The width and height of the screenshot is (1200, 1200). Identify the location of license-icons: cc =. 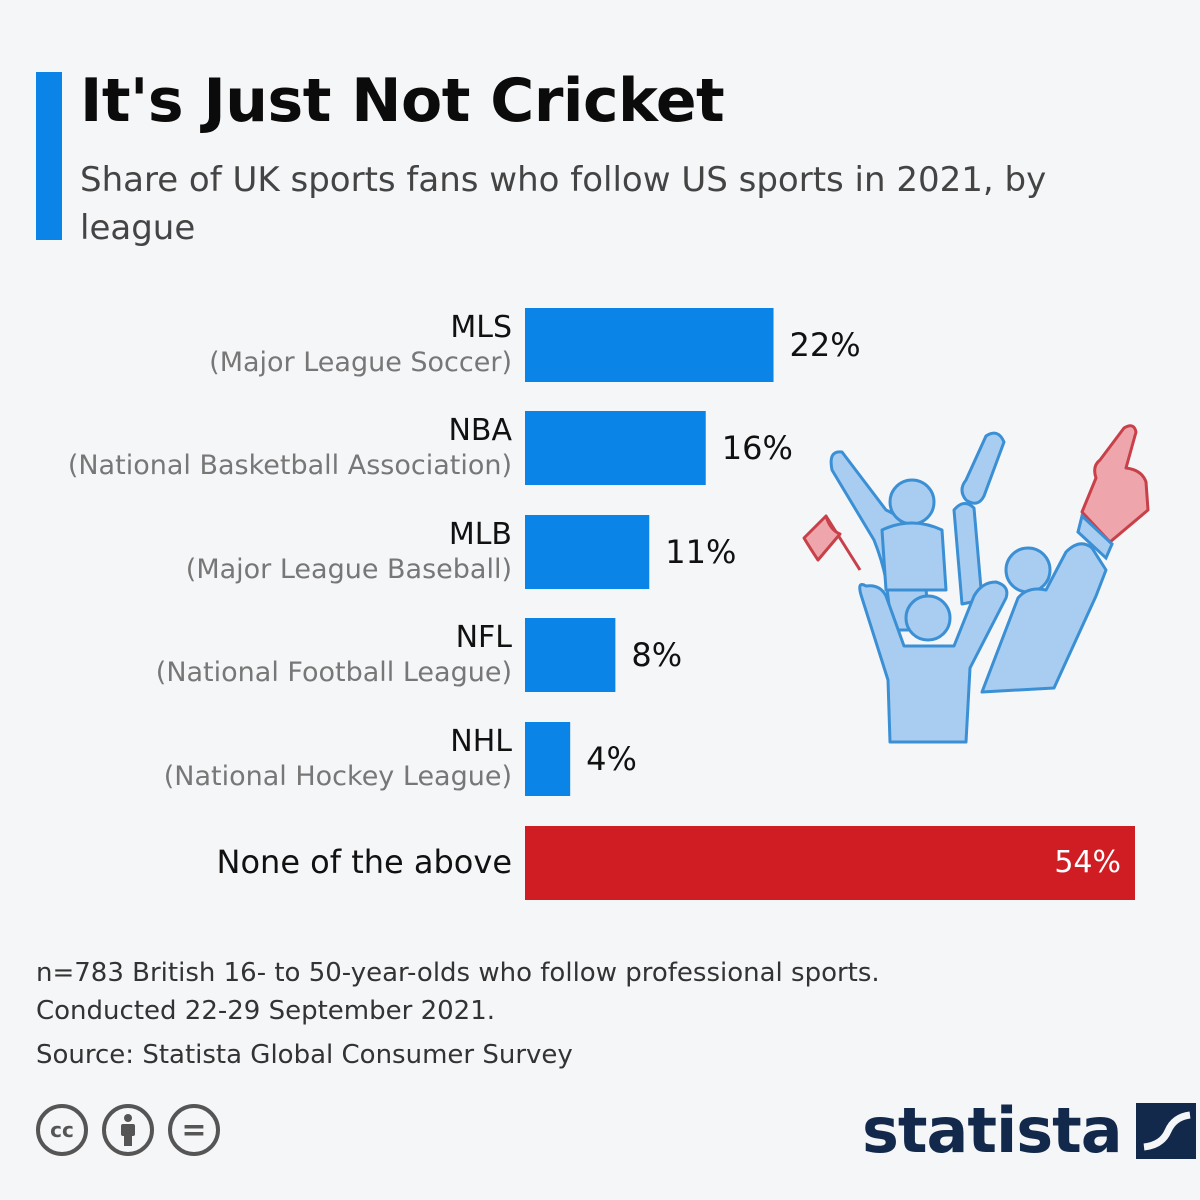
(128, 1130).